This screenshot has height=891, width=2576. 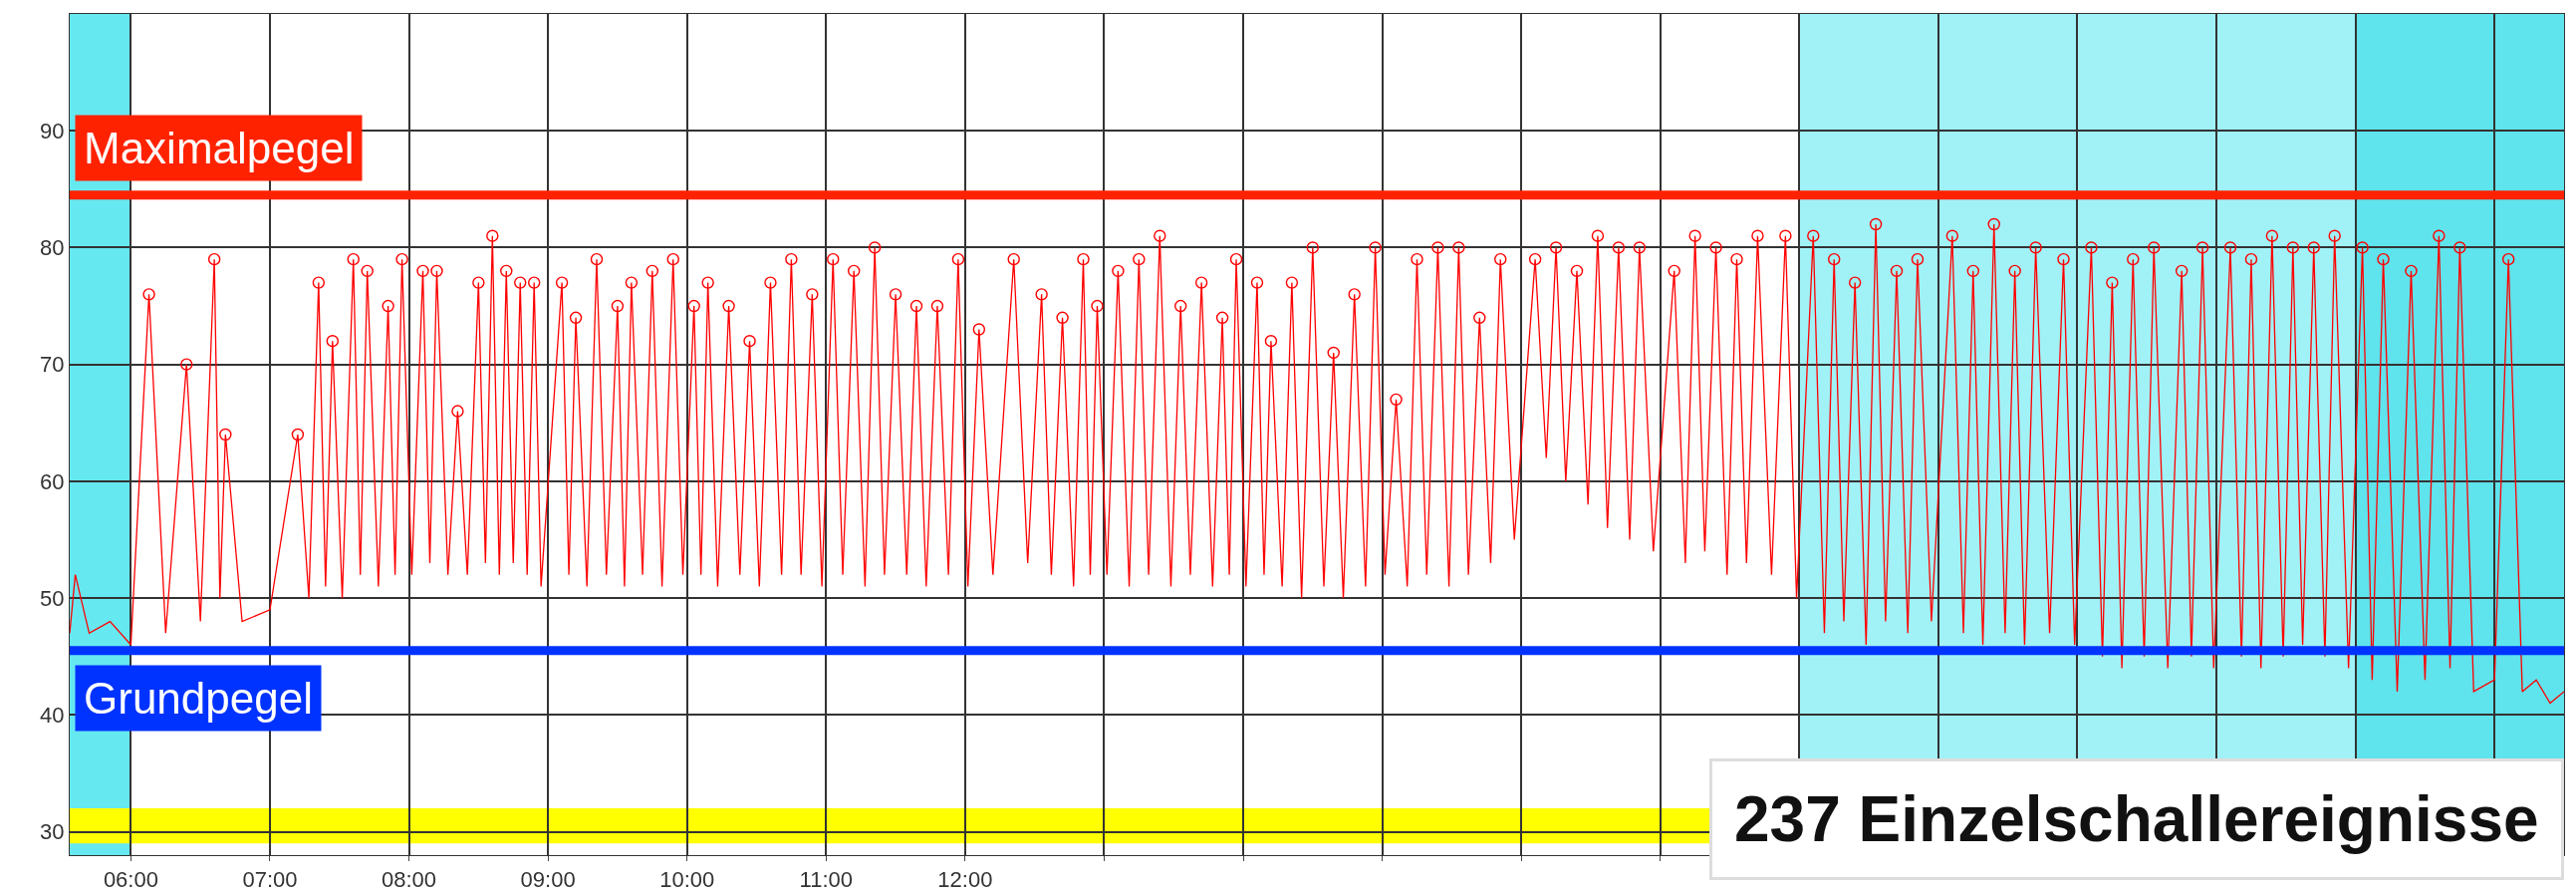 I want to click on ref-line-label: Maximalpegel, so click(x=219, y=148).